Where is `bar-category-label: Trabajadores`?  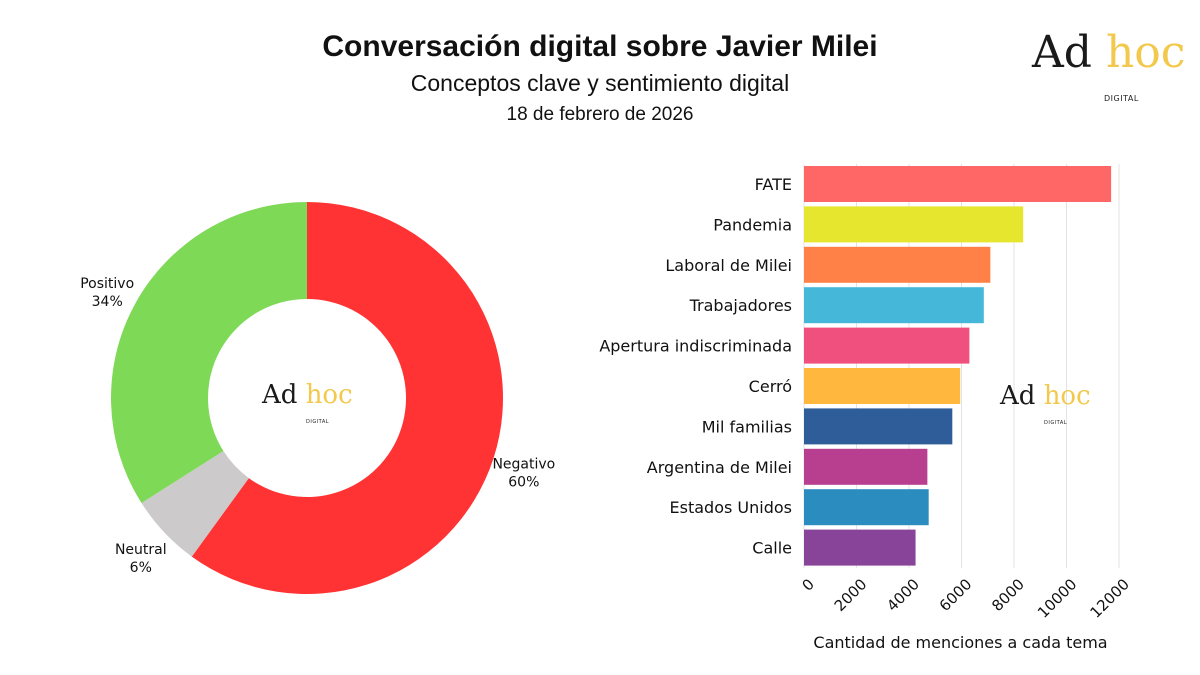 bar-category-label: Trabajadores is located at coordinates (740, 305).